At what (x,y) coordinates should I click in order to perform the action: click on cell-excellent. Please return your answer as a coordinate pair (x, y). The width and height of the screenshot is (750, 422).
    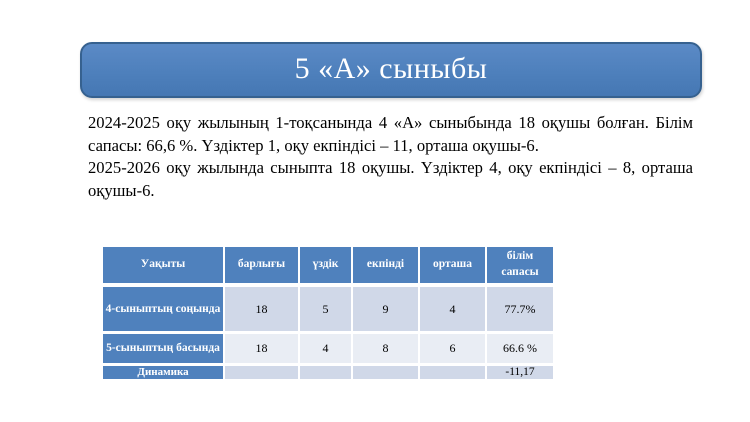
    Looking at the image, I should click on (326, 372).